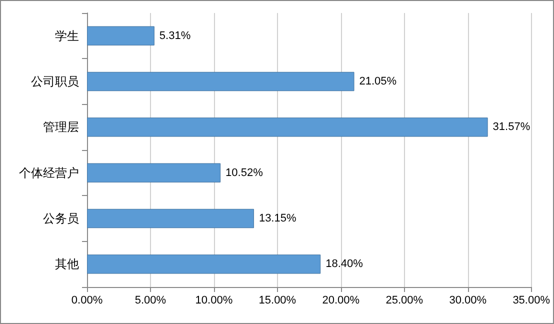 This screenshot has width=554, height=324. Describe the element at coordinates (49, 173) in the screenshot. I see `y-tick-label: 个体经营户` at that location.